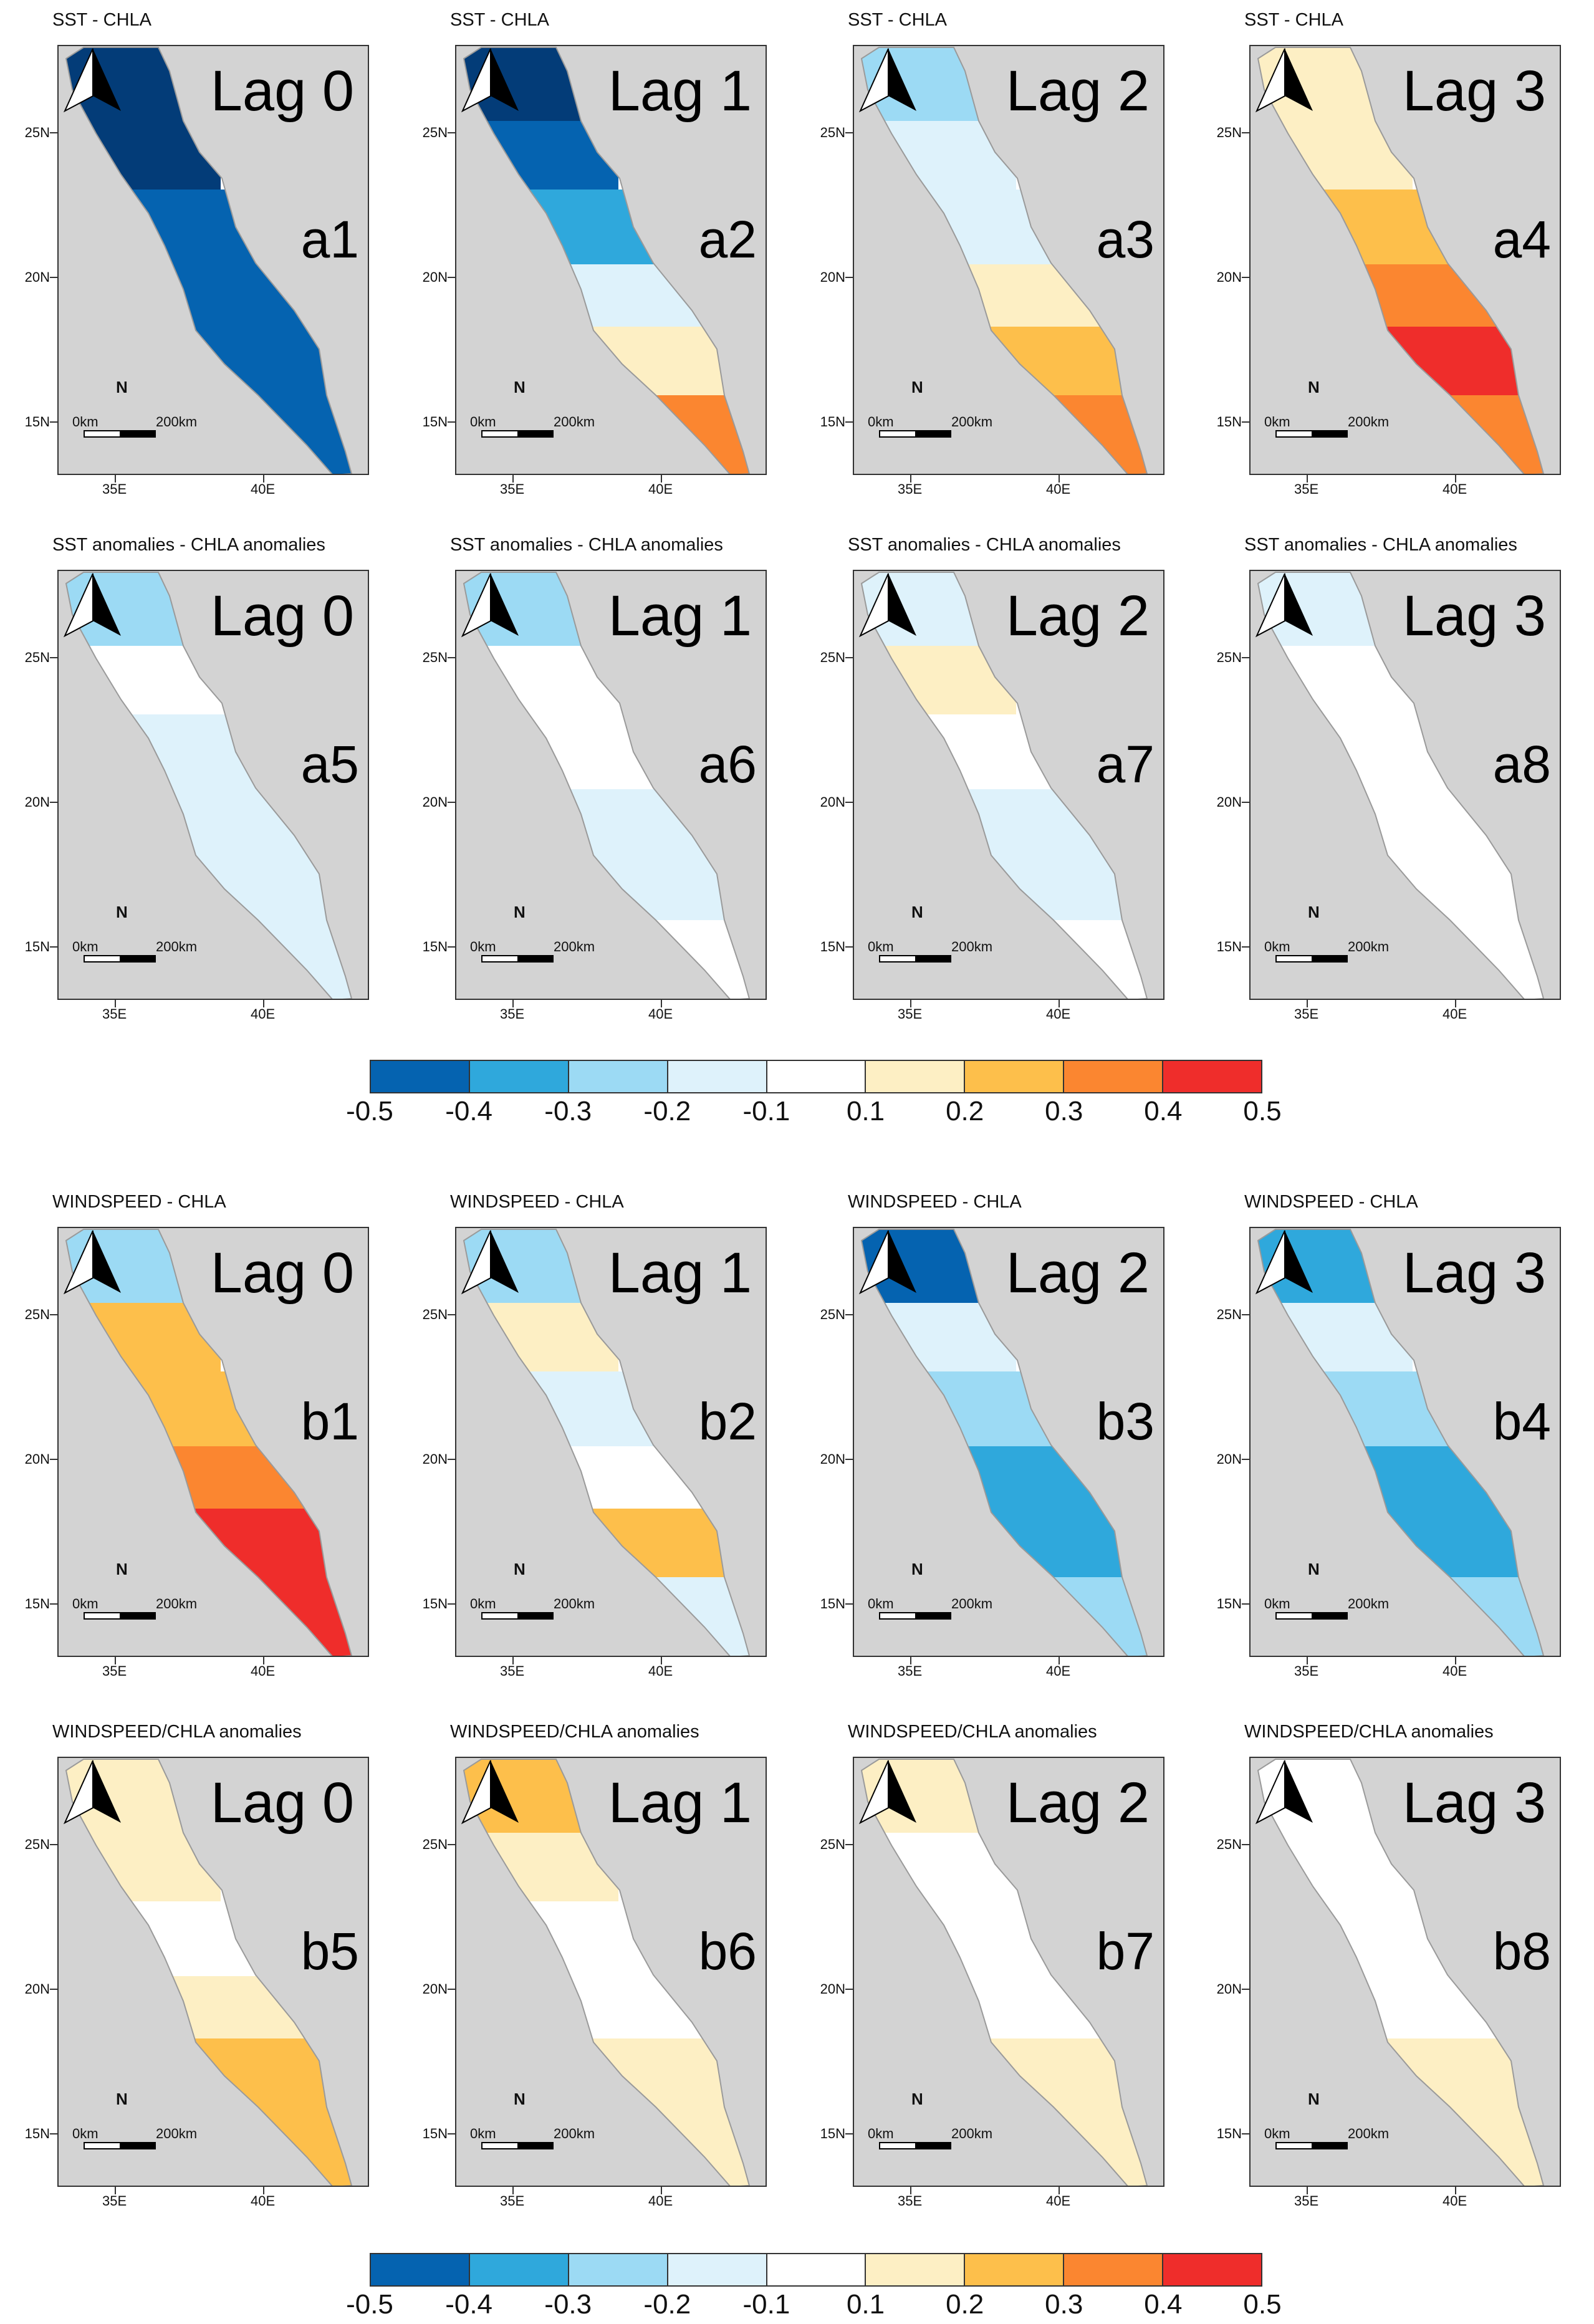 The width and height of the screenshot is (1594, 2324). I want to click on map-frame: Lag 0 b5 N 0km 200km, so click(213, 1972).